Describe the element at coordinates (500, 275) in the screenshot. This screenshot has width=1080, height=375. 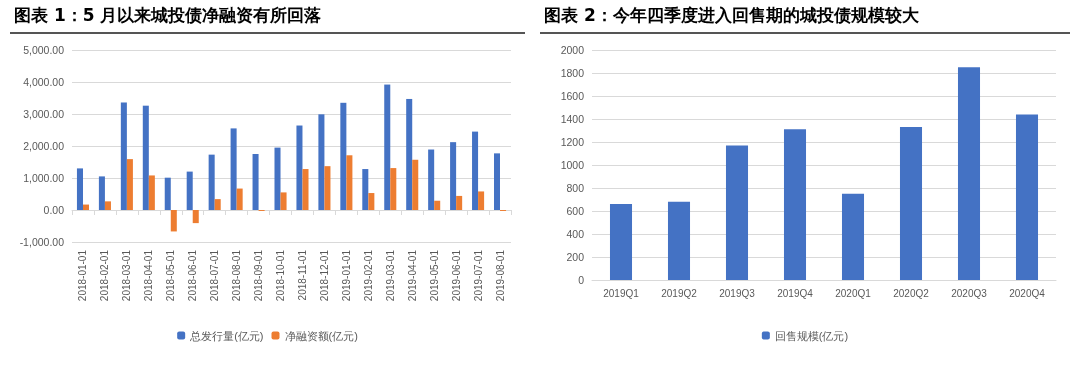
I see `x-tick-label: 2019-08-01` at that location.